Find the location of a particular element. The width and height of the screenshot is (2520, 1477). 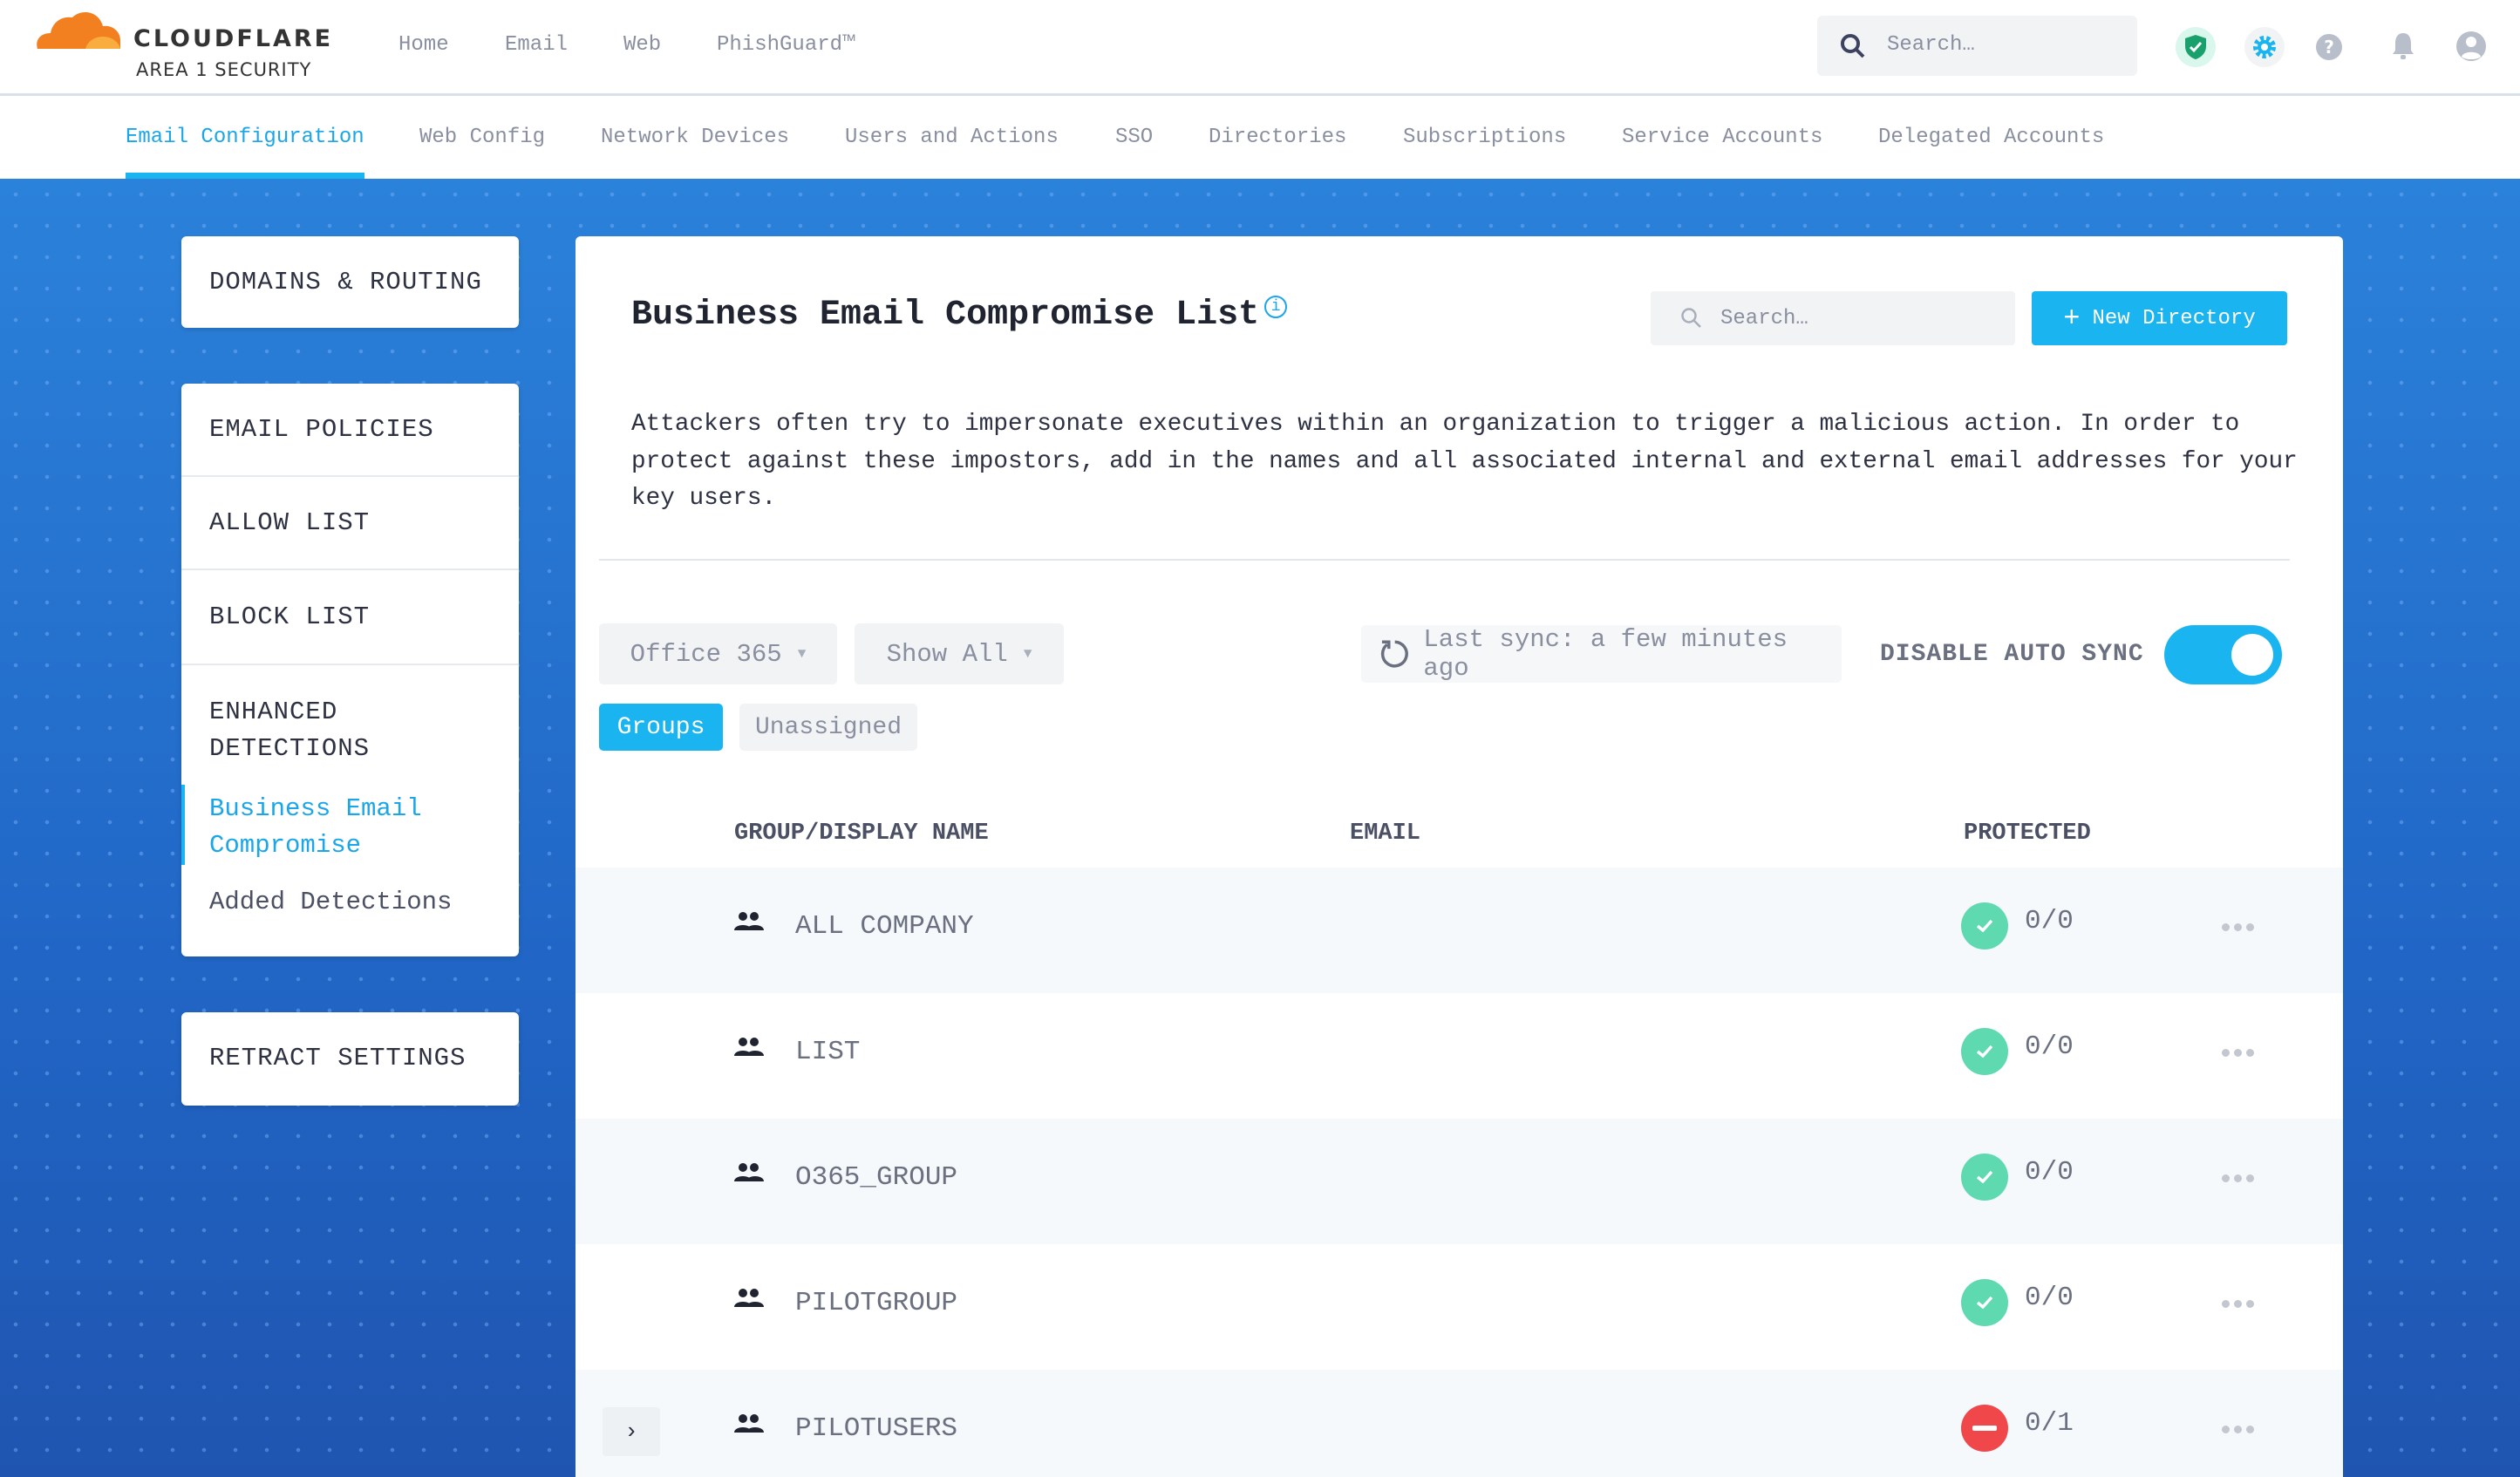

sidebar-label: BLOCK LIST is located at coordinates (290, 617).